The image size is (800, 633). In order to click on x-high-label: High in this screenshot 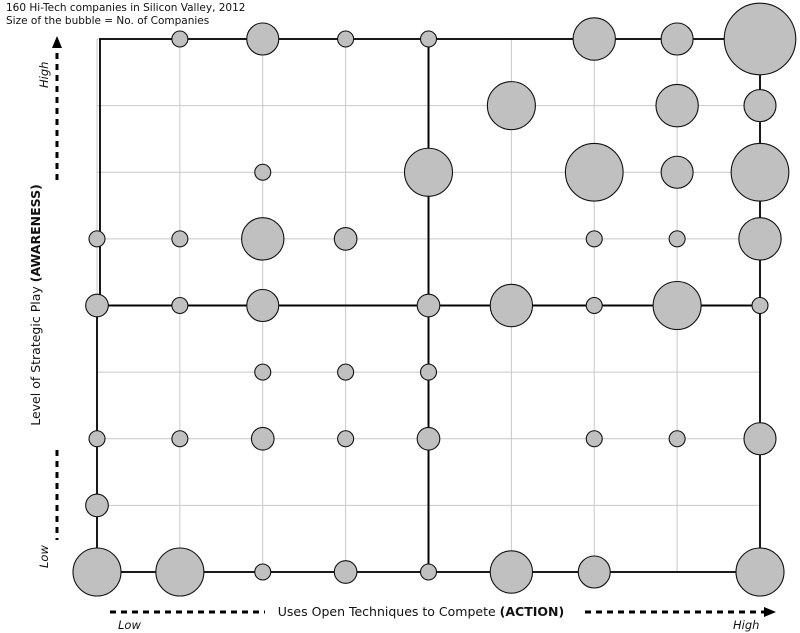, I will do `click(746, 625)`.